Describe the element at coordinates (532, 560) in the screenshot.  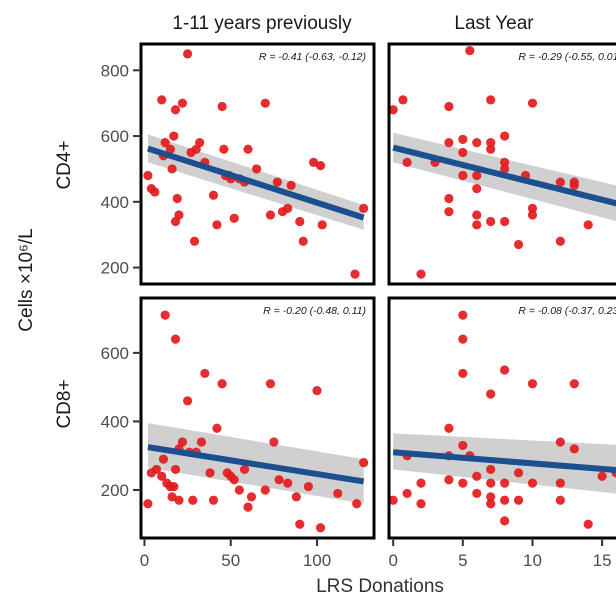
I see `x-tick-label: 10` at that location.